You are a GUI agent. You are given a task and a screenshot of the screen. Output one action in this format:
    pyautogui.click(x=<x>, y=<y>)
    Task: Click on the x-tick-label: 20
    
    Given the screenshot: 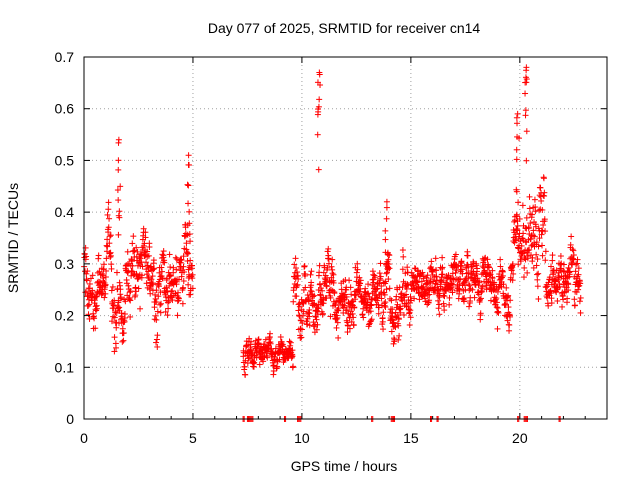 What is the action you would take?
    pyautogui.click(x=520, y=438)
    